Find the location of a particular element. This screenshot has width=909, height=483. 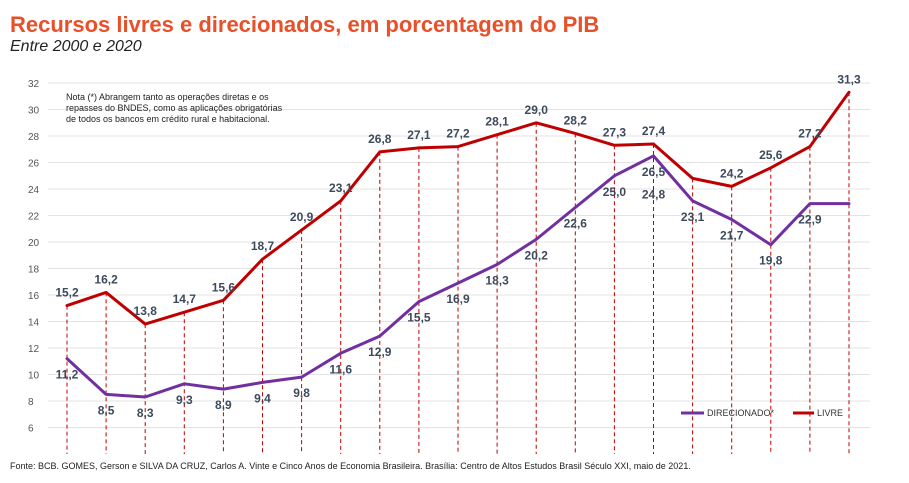

data-label-livre: 28,2 is located at coordinates (576, 120).